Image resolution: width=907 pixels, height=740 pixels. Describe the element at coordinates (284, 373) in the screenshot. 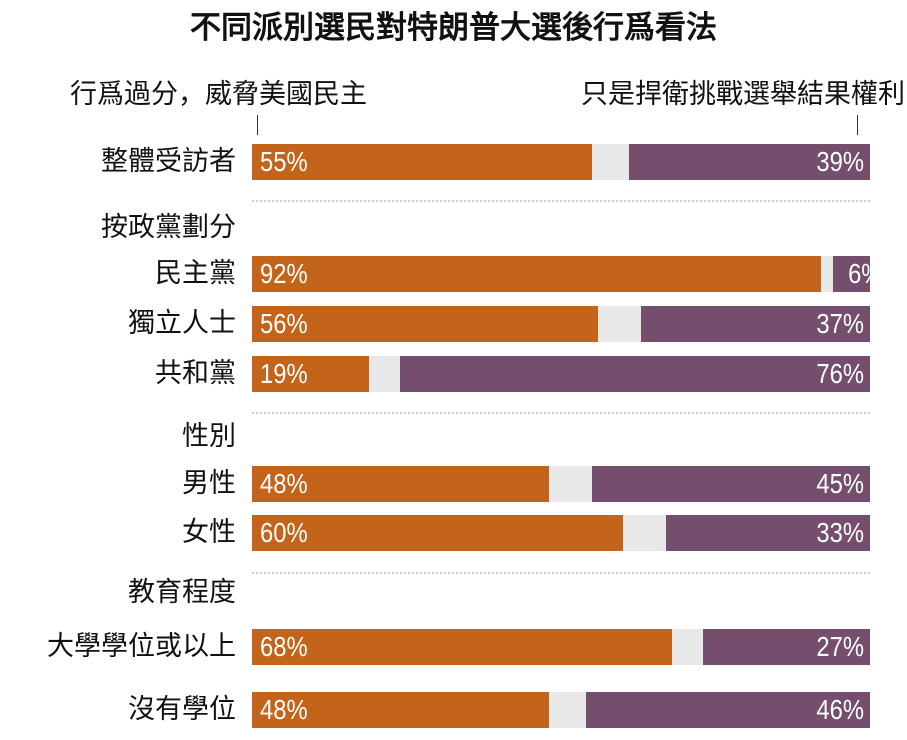

I see `value-label-left: 19%` at that location.